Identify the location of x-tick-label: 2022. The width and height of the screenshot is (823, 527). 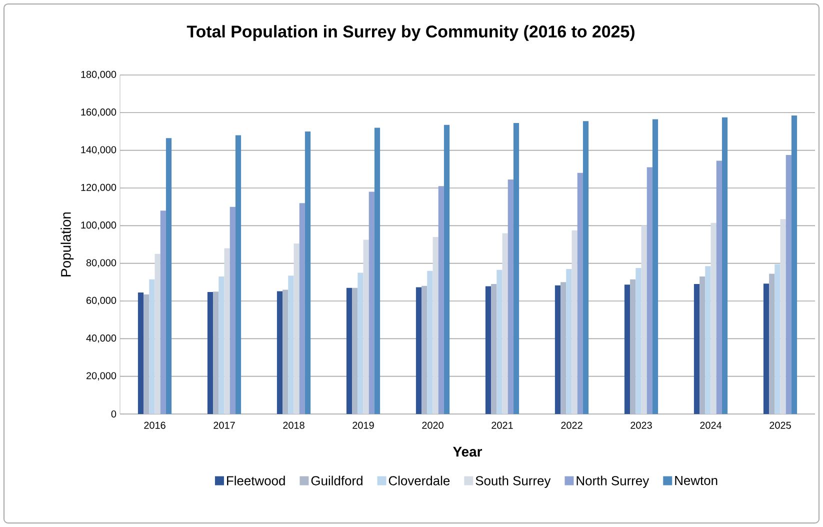
(571, 425).